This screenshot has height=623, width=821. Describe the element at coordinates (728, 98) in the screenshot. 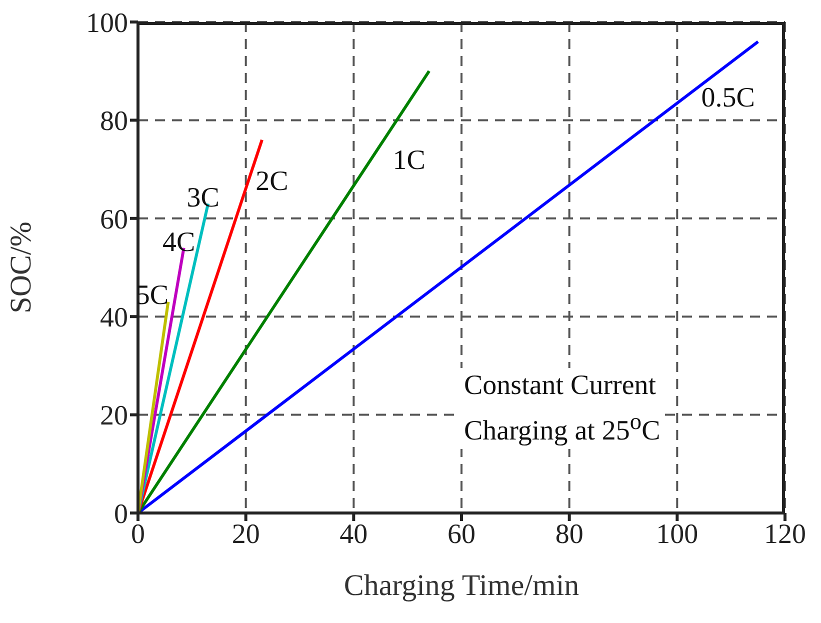

I see `series-label: 0.5C` at that location.